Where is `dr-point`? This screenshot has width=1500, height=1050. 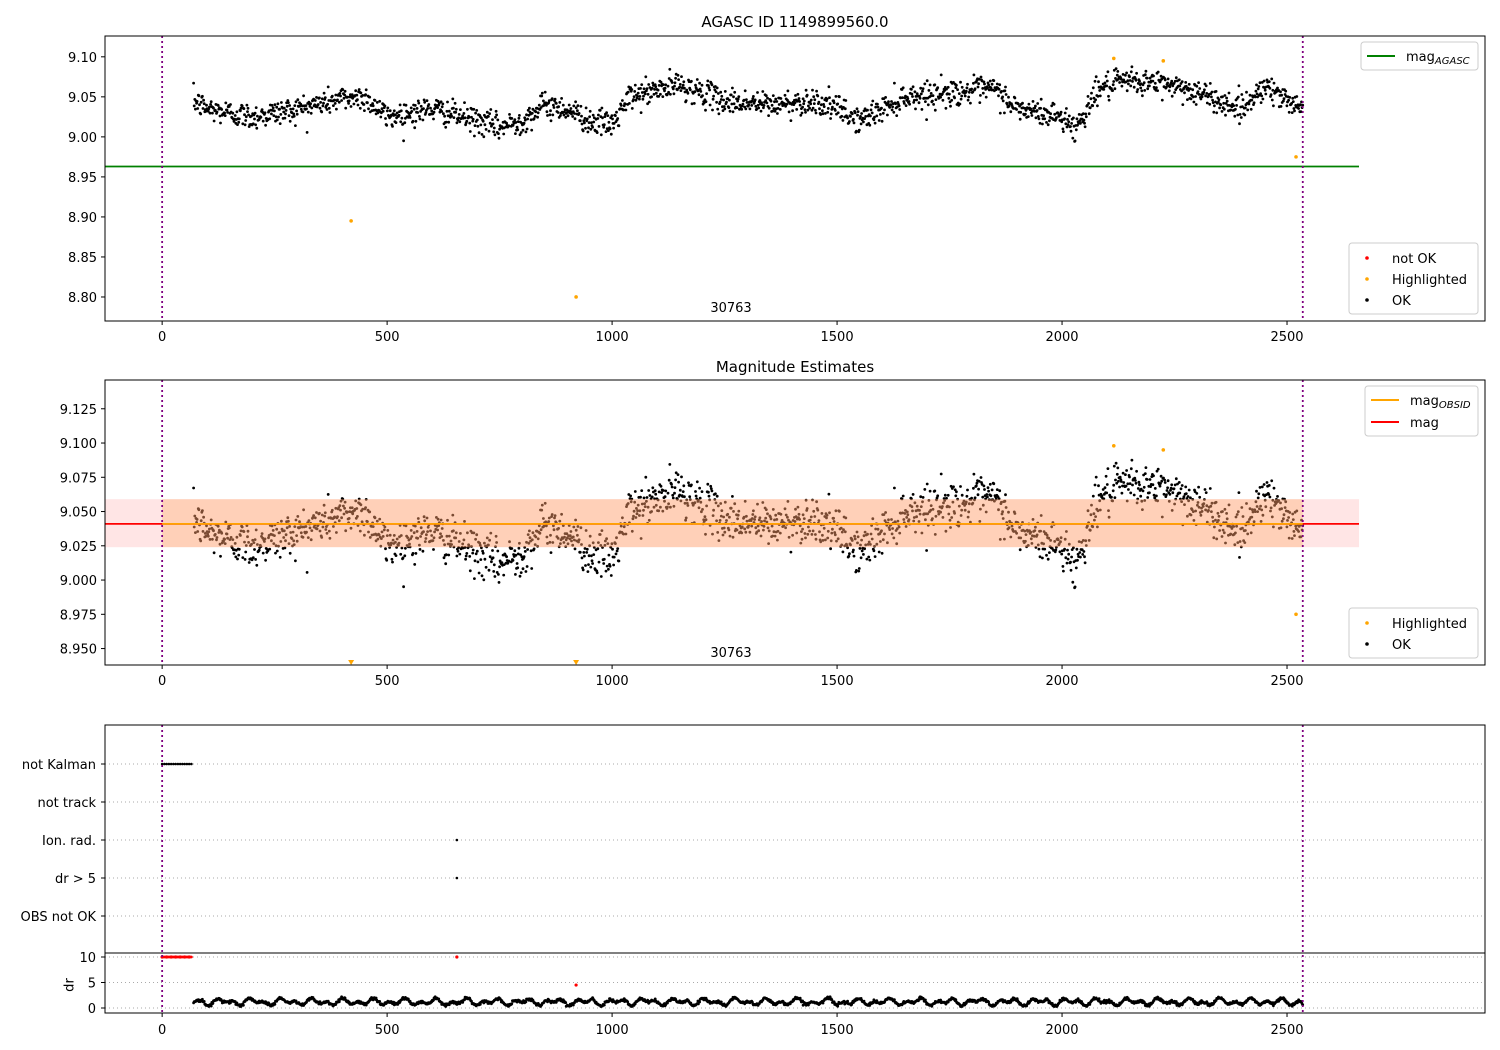
dr-point is located at coordinates (380, 1001).